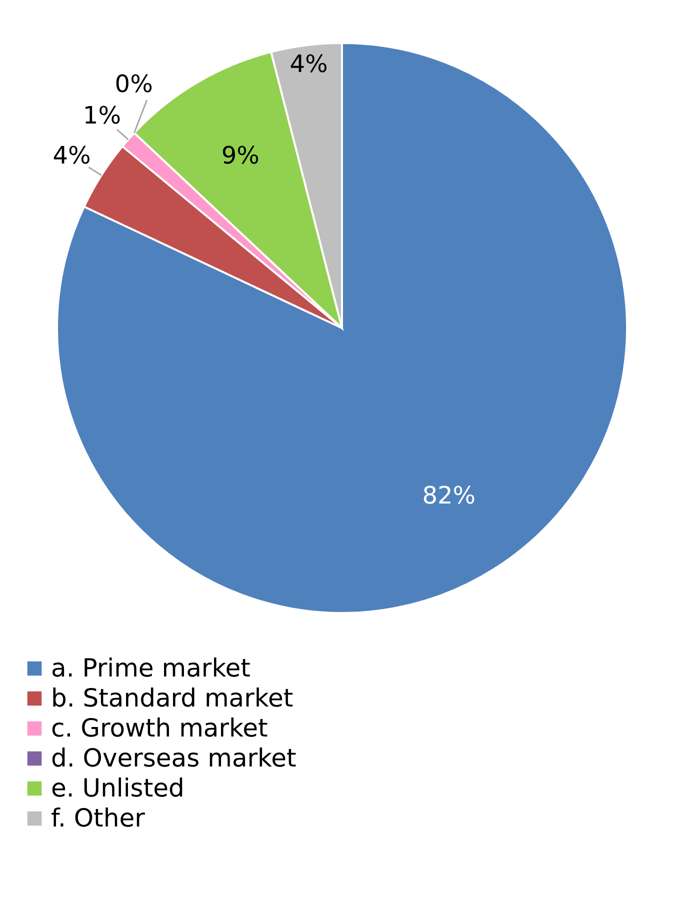 The height and width of the screenshot is (922, 684). What do you see at coordinates (117, 788) in the screenshot?
I see `legend-label: e. Unlisted` at bounding box center [117, 788].